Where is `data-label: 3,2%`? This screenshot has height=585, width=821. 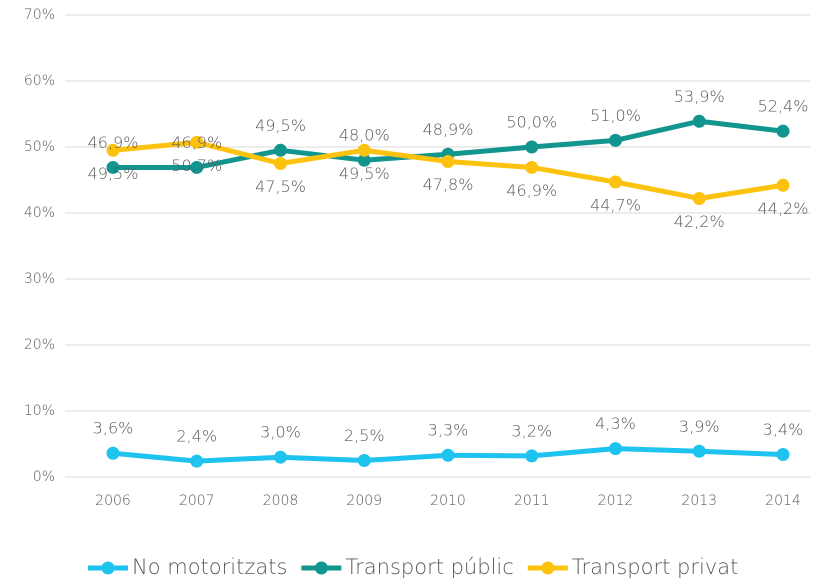 data-label: 3,2% is located at coordinates (531, 430).